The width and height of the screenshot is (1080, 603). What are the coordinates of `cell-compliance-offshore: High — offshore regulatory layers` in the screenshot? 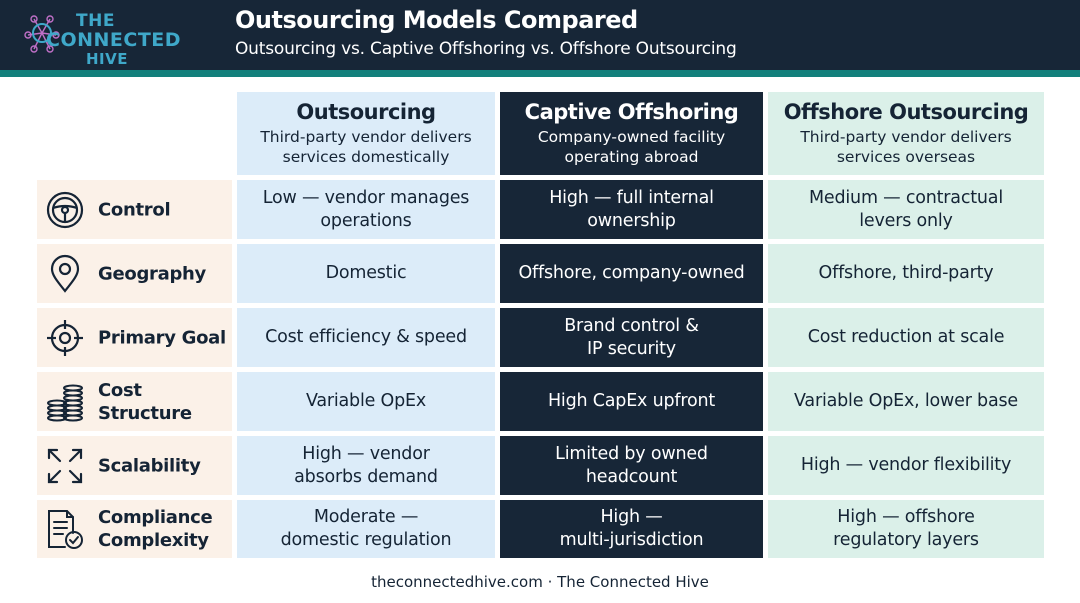 It's located at (906, 529).